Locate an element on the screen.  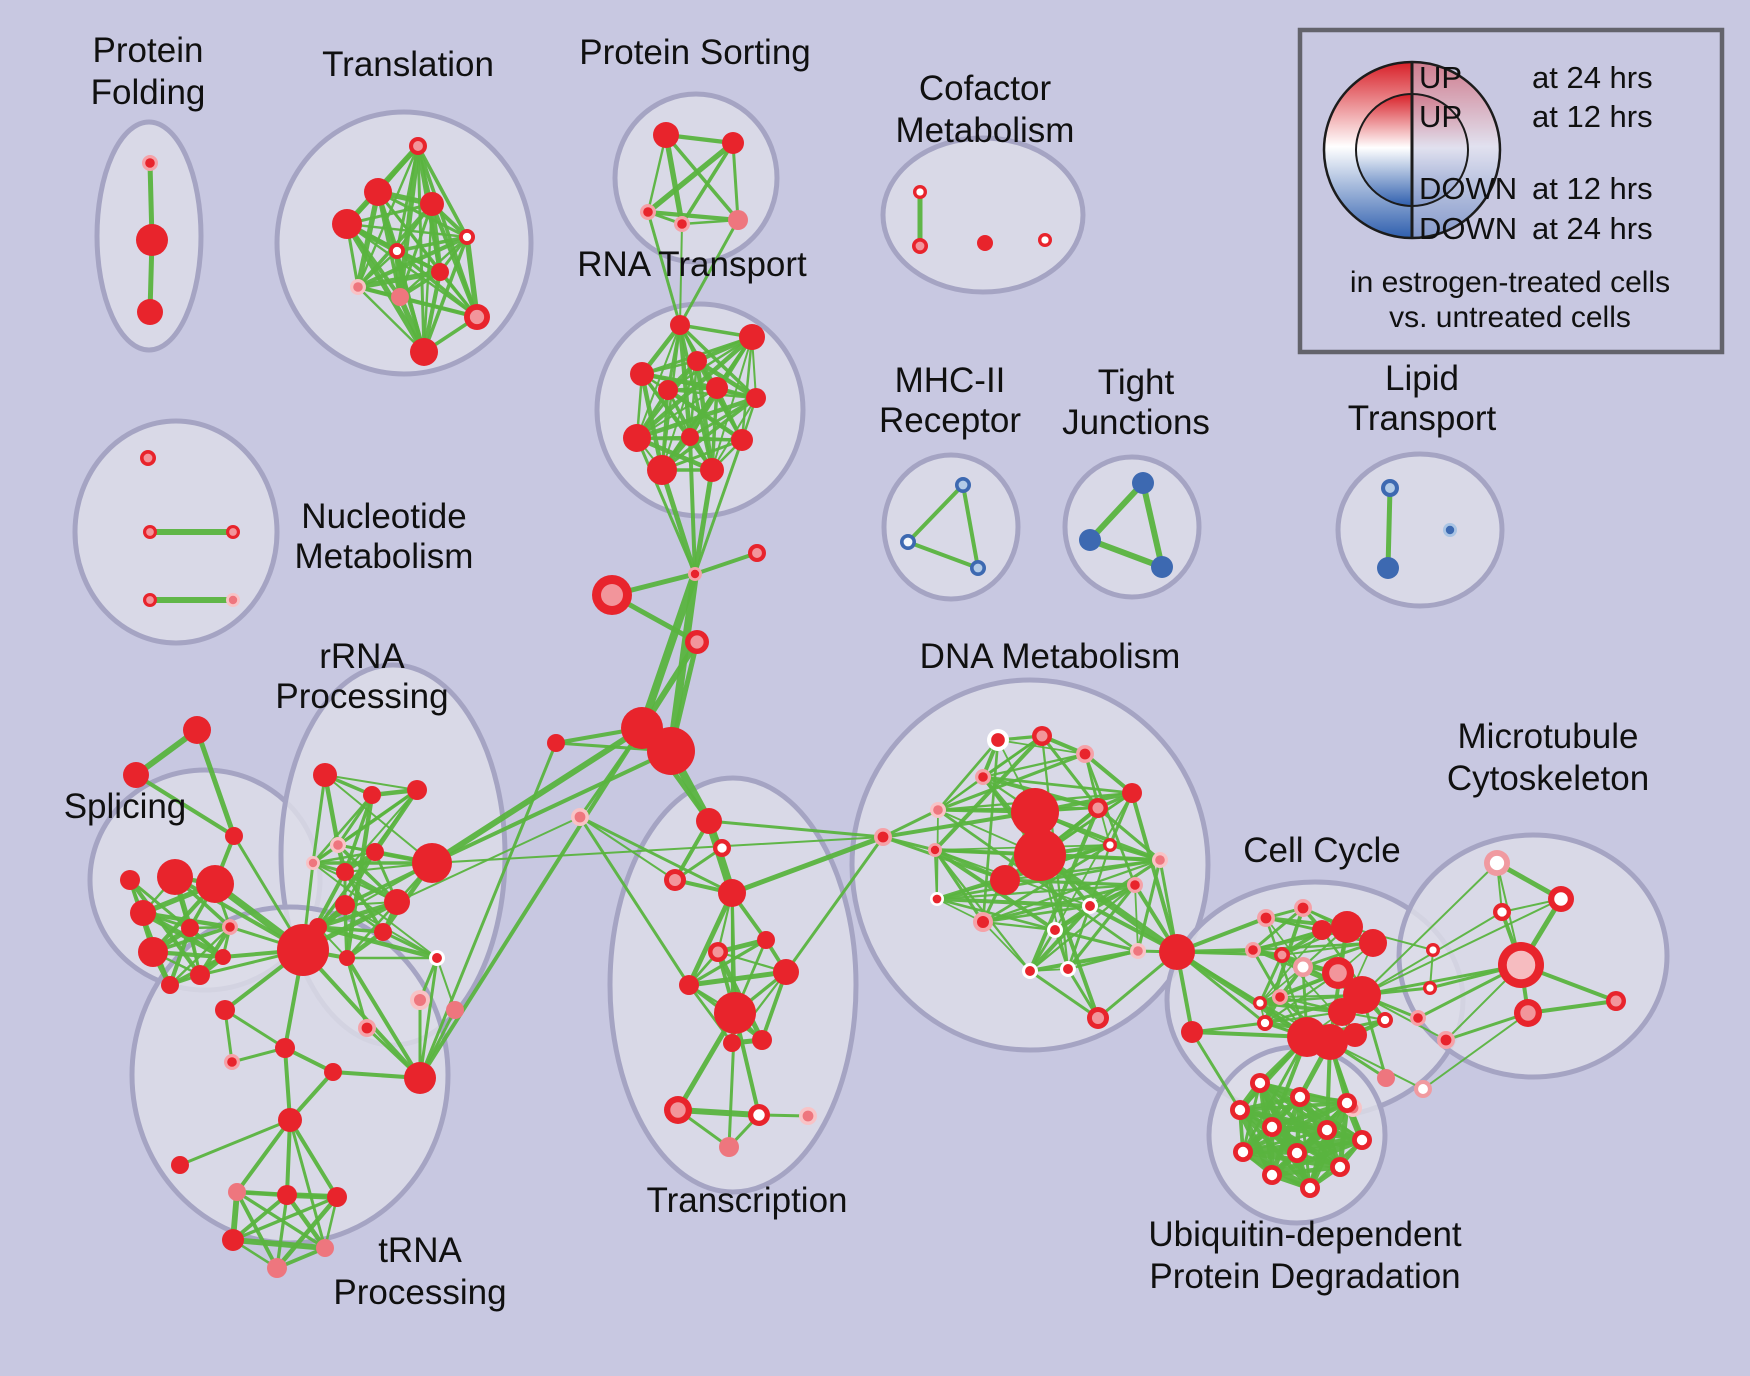
legend-footer-line-0: in estrogen-treated cells is located at coordinates (1510, 282).